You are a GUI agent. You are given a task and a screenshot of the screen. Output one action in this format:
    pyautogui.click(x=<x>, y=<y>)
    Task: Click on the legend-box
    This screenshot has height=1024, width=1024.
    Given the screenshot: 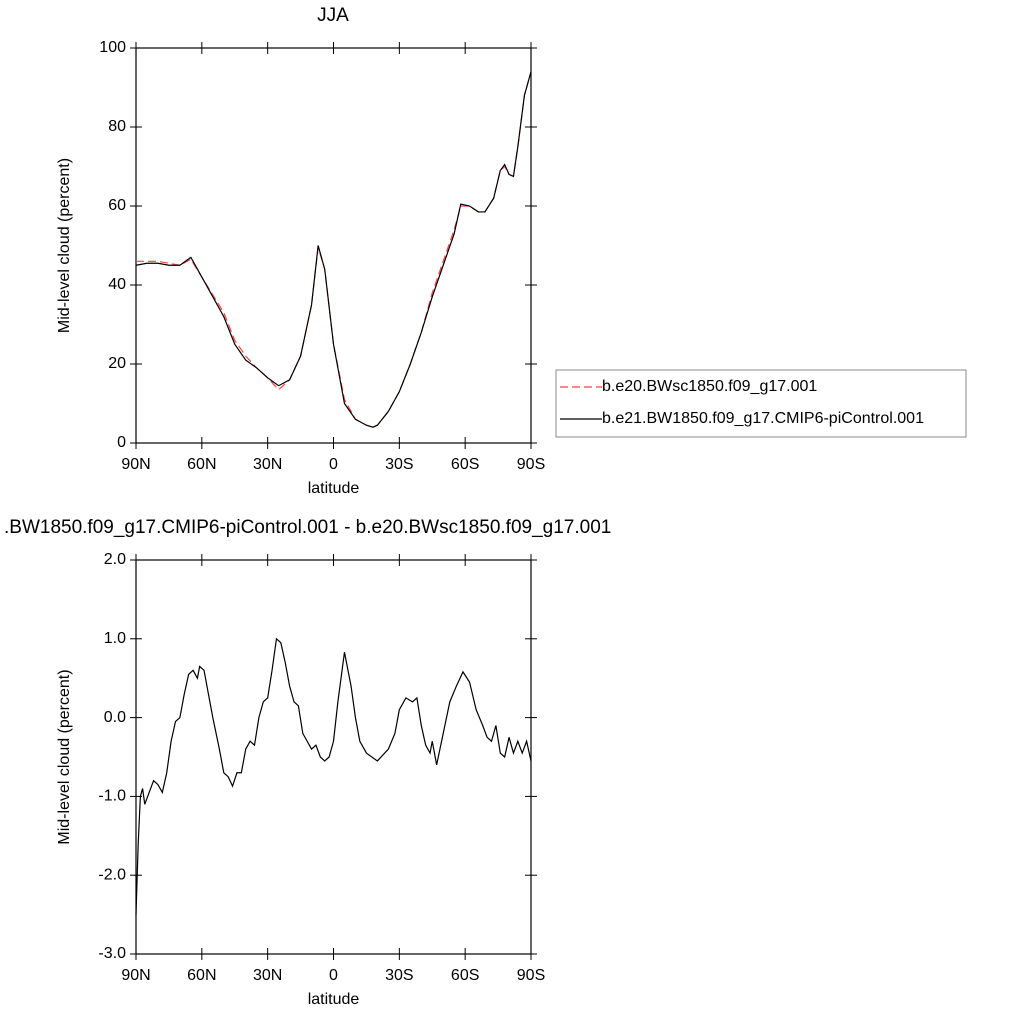 What is the action you would take?
    pyautogui.click(x=761, y=403)
    